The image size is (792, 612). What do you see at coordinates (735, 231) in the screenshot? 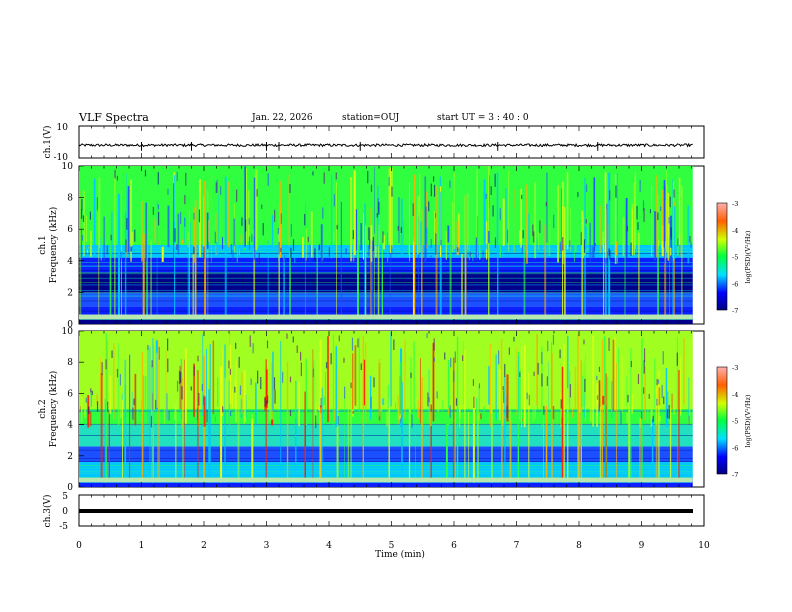
I see `ch1-colorbar-tick: -4` at bounding box center [735, 231].